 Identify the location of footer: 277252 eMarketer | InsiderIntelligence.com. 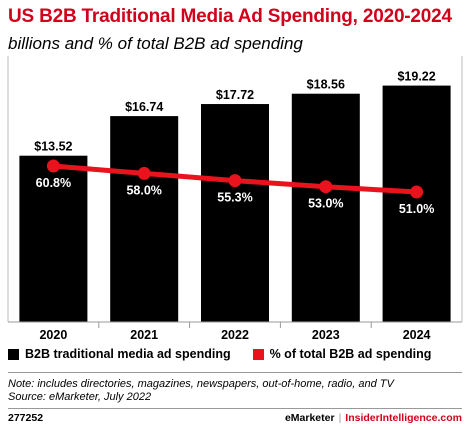
(235, 418).